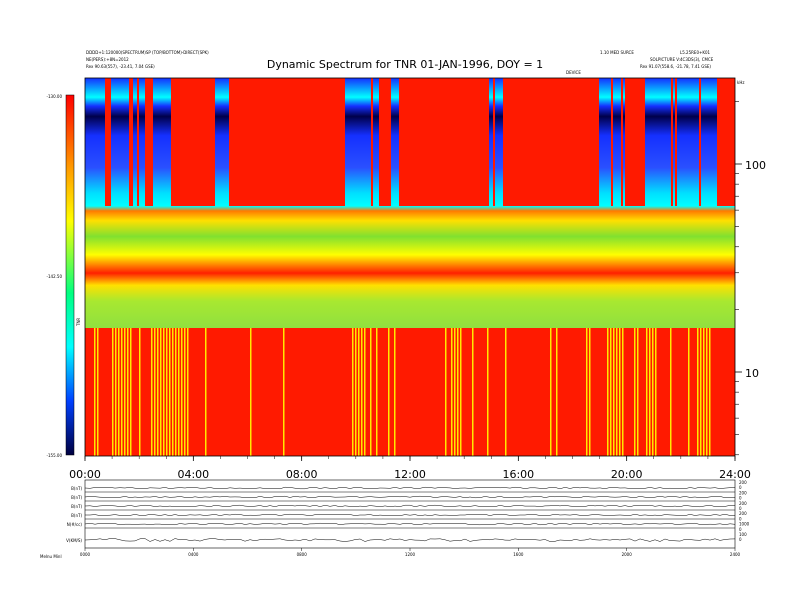 This screenshot has width=792, height=612. I want to click on bottom-x-ticks: 0000 0400 0800 1200 1600 2000 2400, so click(410, 552).